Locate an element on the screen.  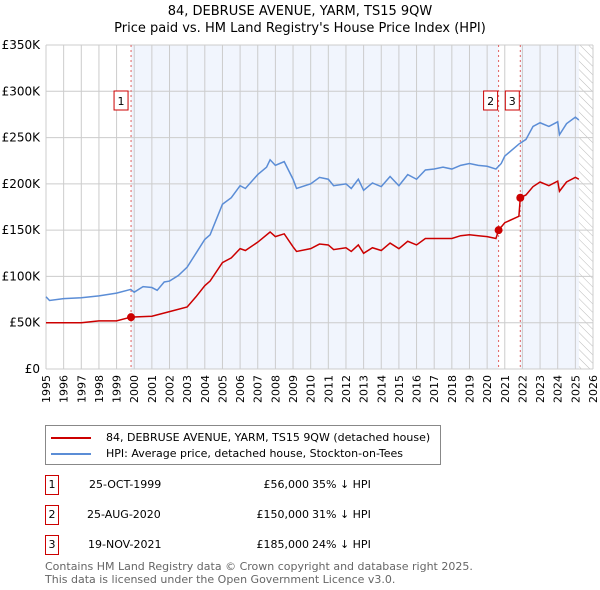
sale-row: 3 19-NOV-2021 £185,000 24% ↓ HPI is located at coordinates (255, 545).